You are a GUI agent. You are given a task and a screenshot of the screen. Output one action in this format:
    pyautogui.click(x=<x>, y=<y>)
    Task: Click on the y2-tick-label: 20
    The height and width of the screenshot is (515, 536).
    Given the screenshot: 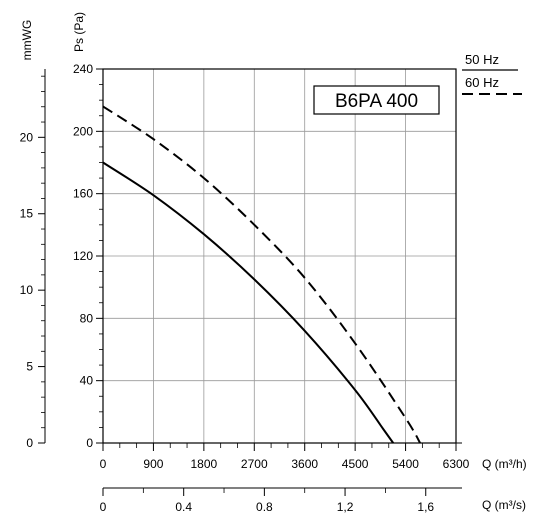 What is the action you would take?
    pyautogui.click(x=27, y=137)
    